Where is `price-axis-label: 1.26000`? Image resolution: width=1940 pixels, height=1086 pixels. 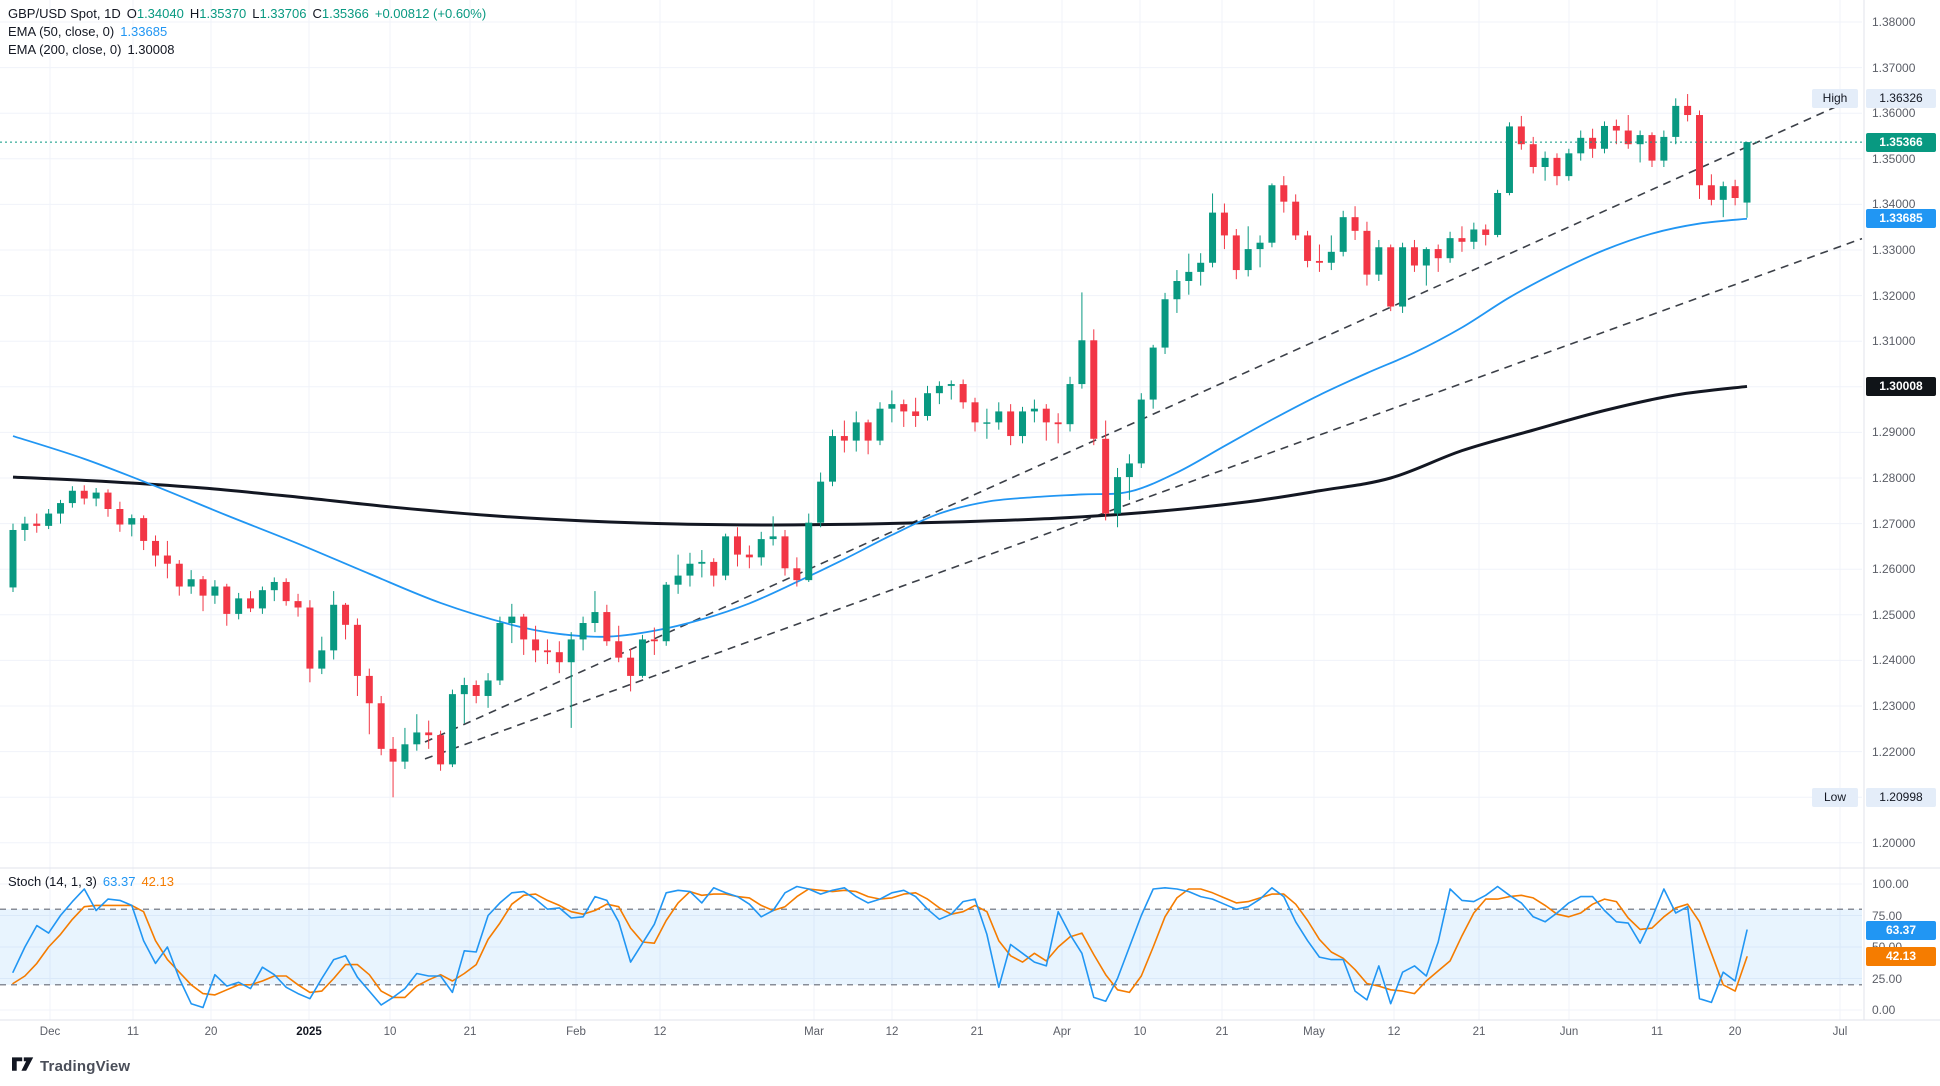 price-axis-label: 1.26000 is located at coordinates (1894, 569).